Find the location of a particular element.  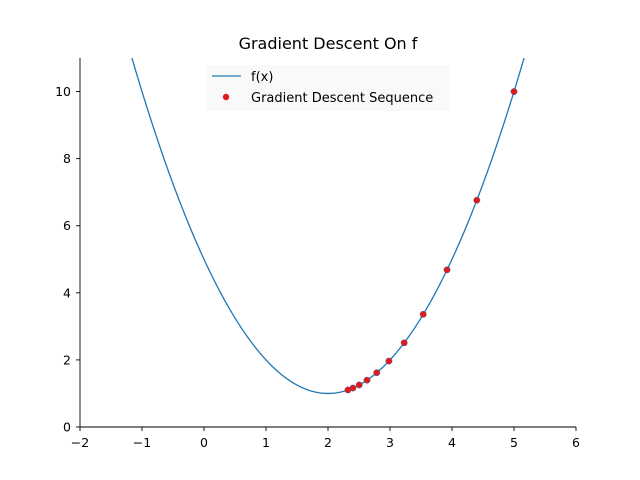

x-tick-label: 4 is located at coordinates (452, 442).